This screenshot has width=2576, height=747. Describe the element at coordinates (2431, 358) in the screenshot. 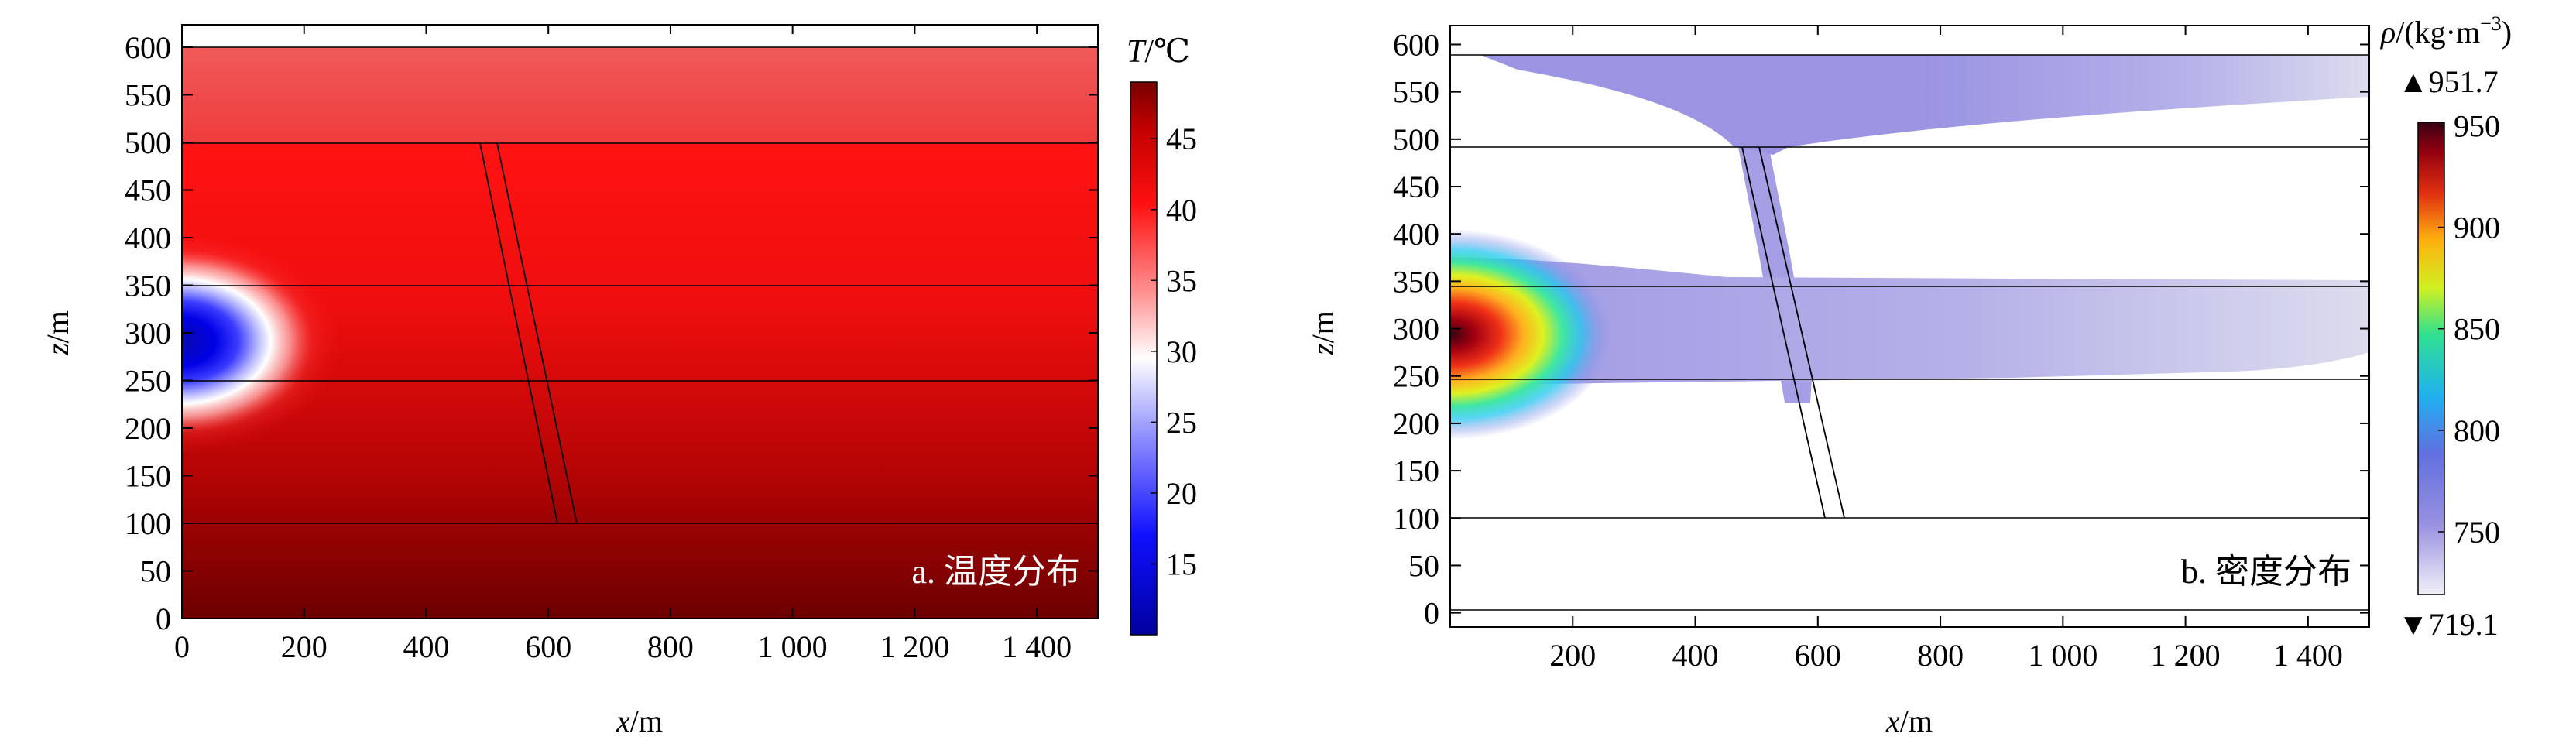

I see `colorbar-gradient-b` at that location.